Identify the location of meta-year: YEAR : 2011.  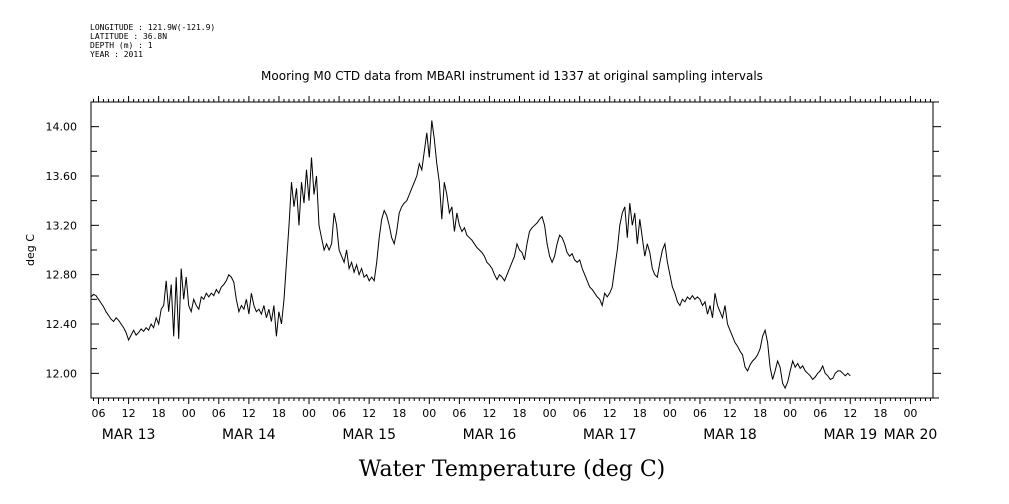
(116, 54).